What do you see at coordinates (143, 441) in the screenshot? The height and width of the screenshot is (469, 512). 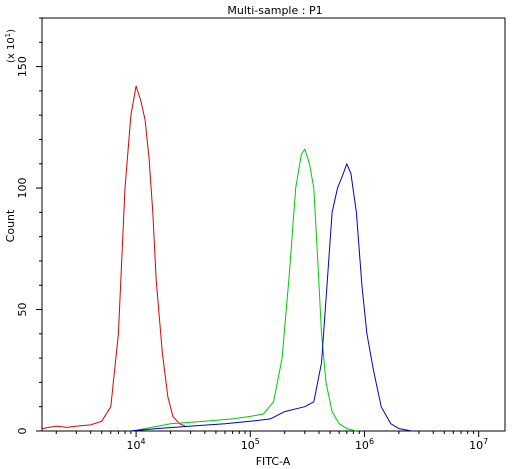 I see `x-tick-label-exponent: 4` at bounding box center [143, 441].